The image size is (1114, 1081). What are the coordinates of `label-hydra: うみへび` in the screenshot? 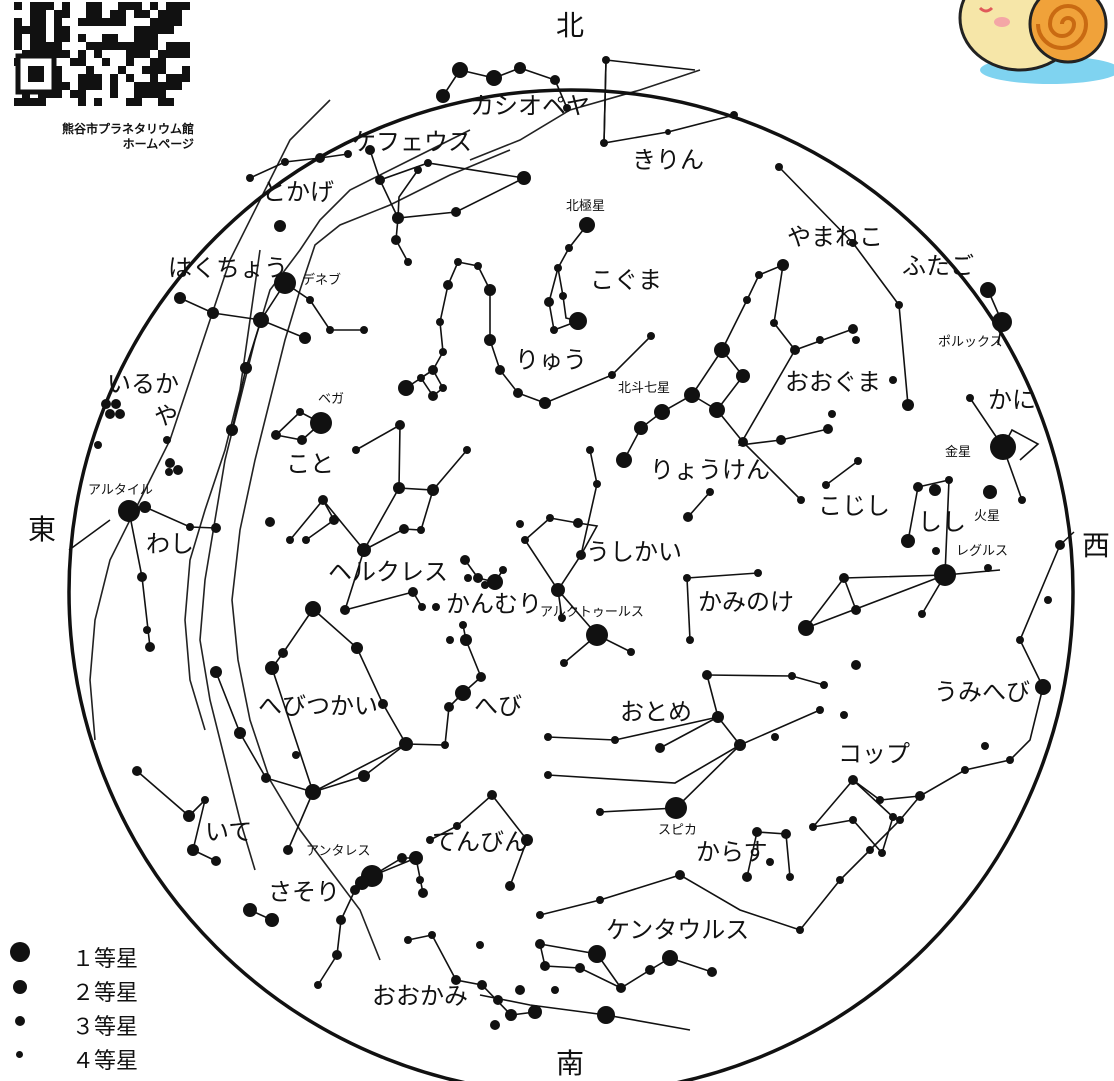 It's located at (982, 692).